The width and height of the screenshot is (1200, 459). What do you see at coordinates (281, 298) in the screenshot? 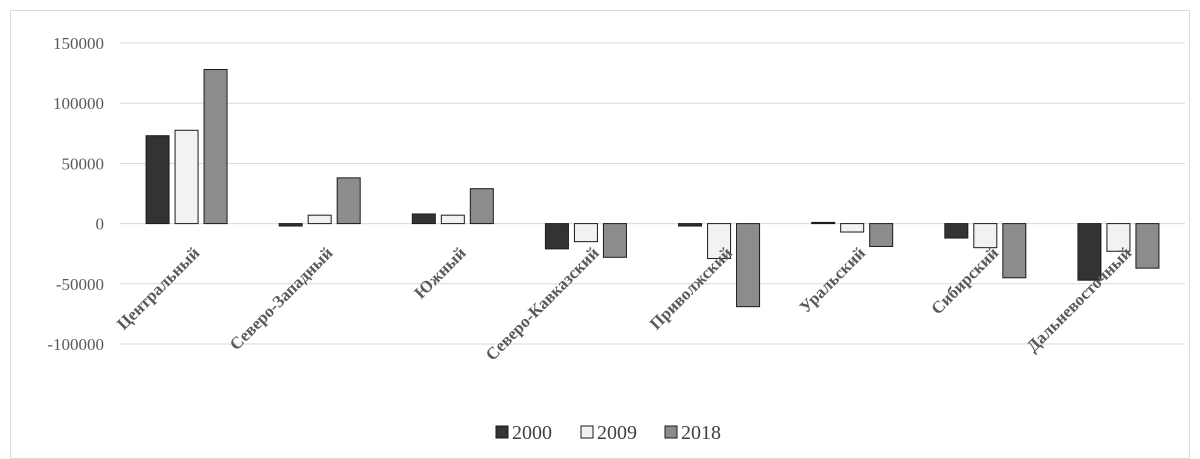
I see `category-label: Северо-Западный` at bounding box center [281, 298].